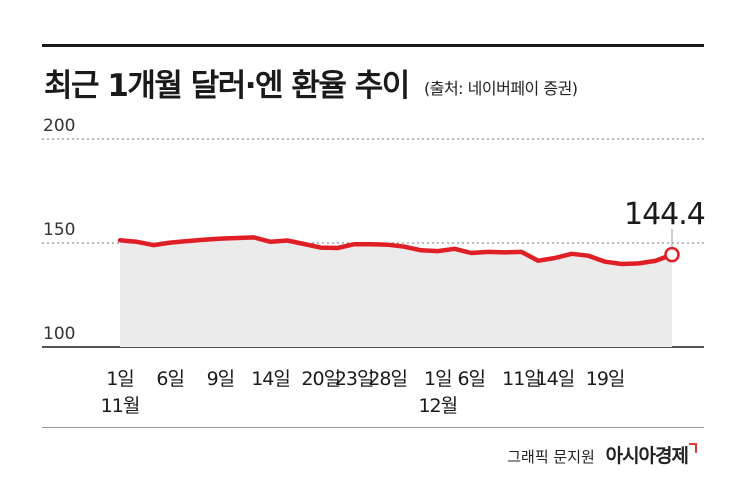  What do you see at coordinates (551, 457) in the screenshot?
I see `graphic-credit: 그래픽 문지원` at bounding box center [551, 457].